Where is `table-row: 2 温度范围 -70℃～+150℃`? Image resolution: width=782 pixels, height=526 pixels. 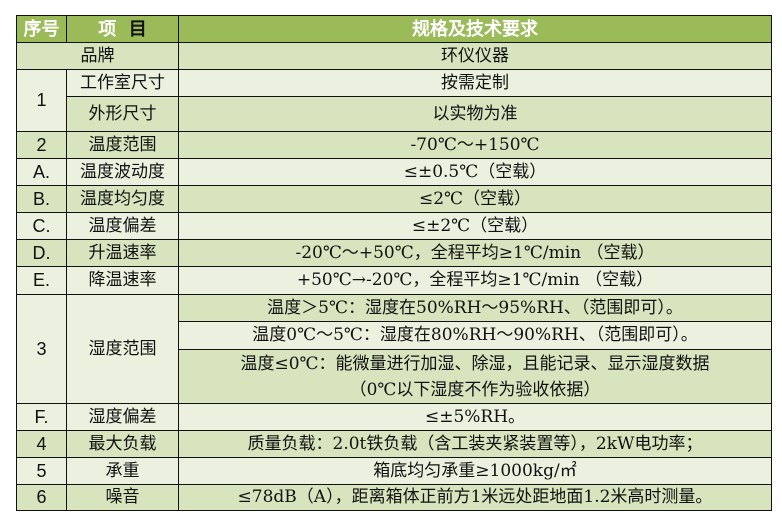 table-row: 2 温度范围 -70℃～+150℃ is located at coordinates (394, 145).